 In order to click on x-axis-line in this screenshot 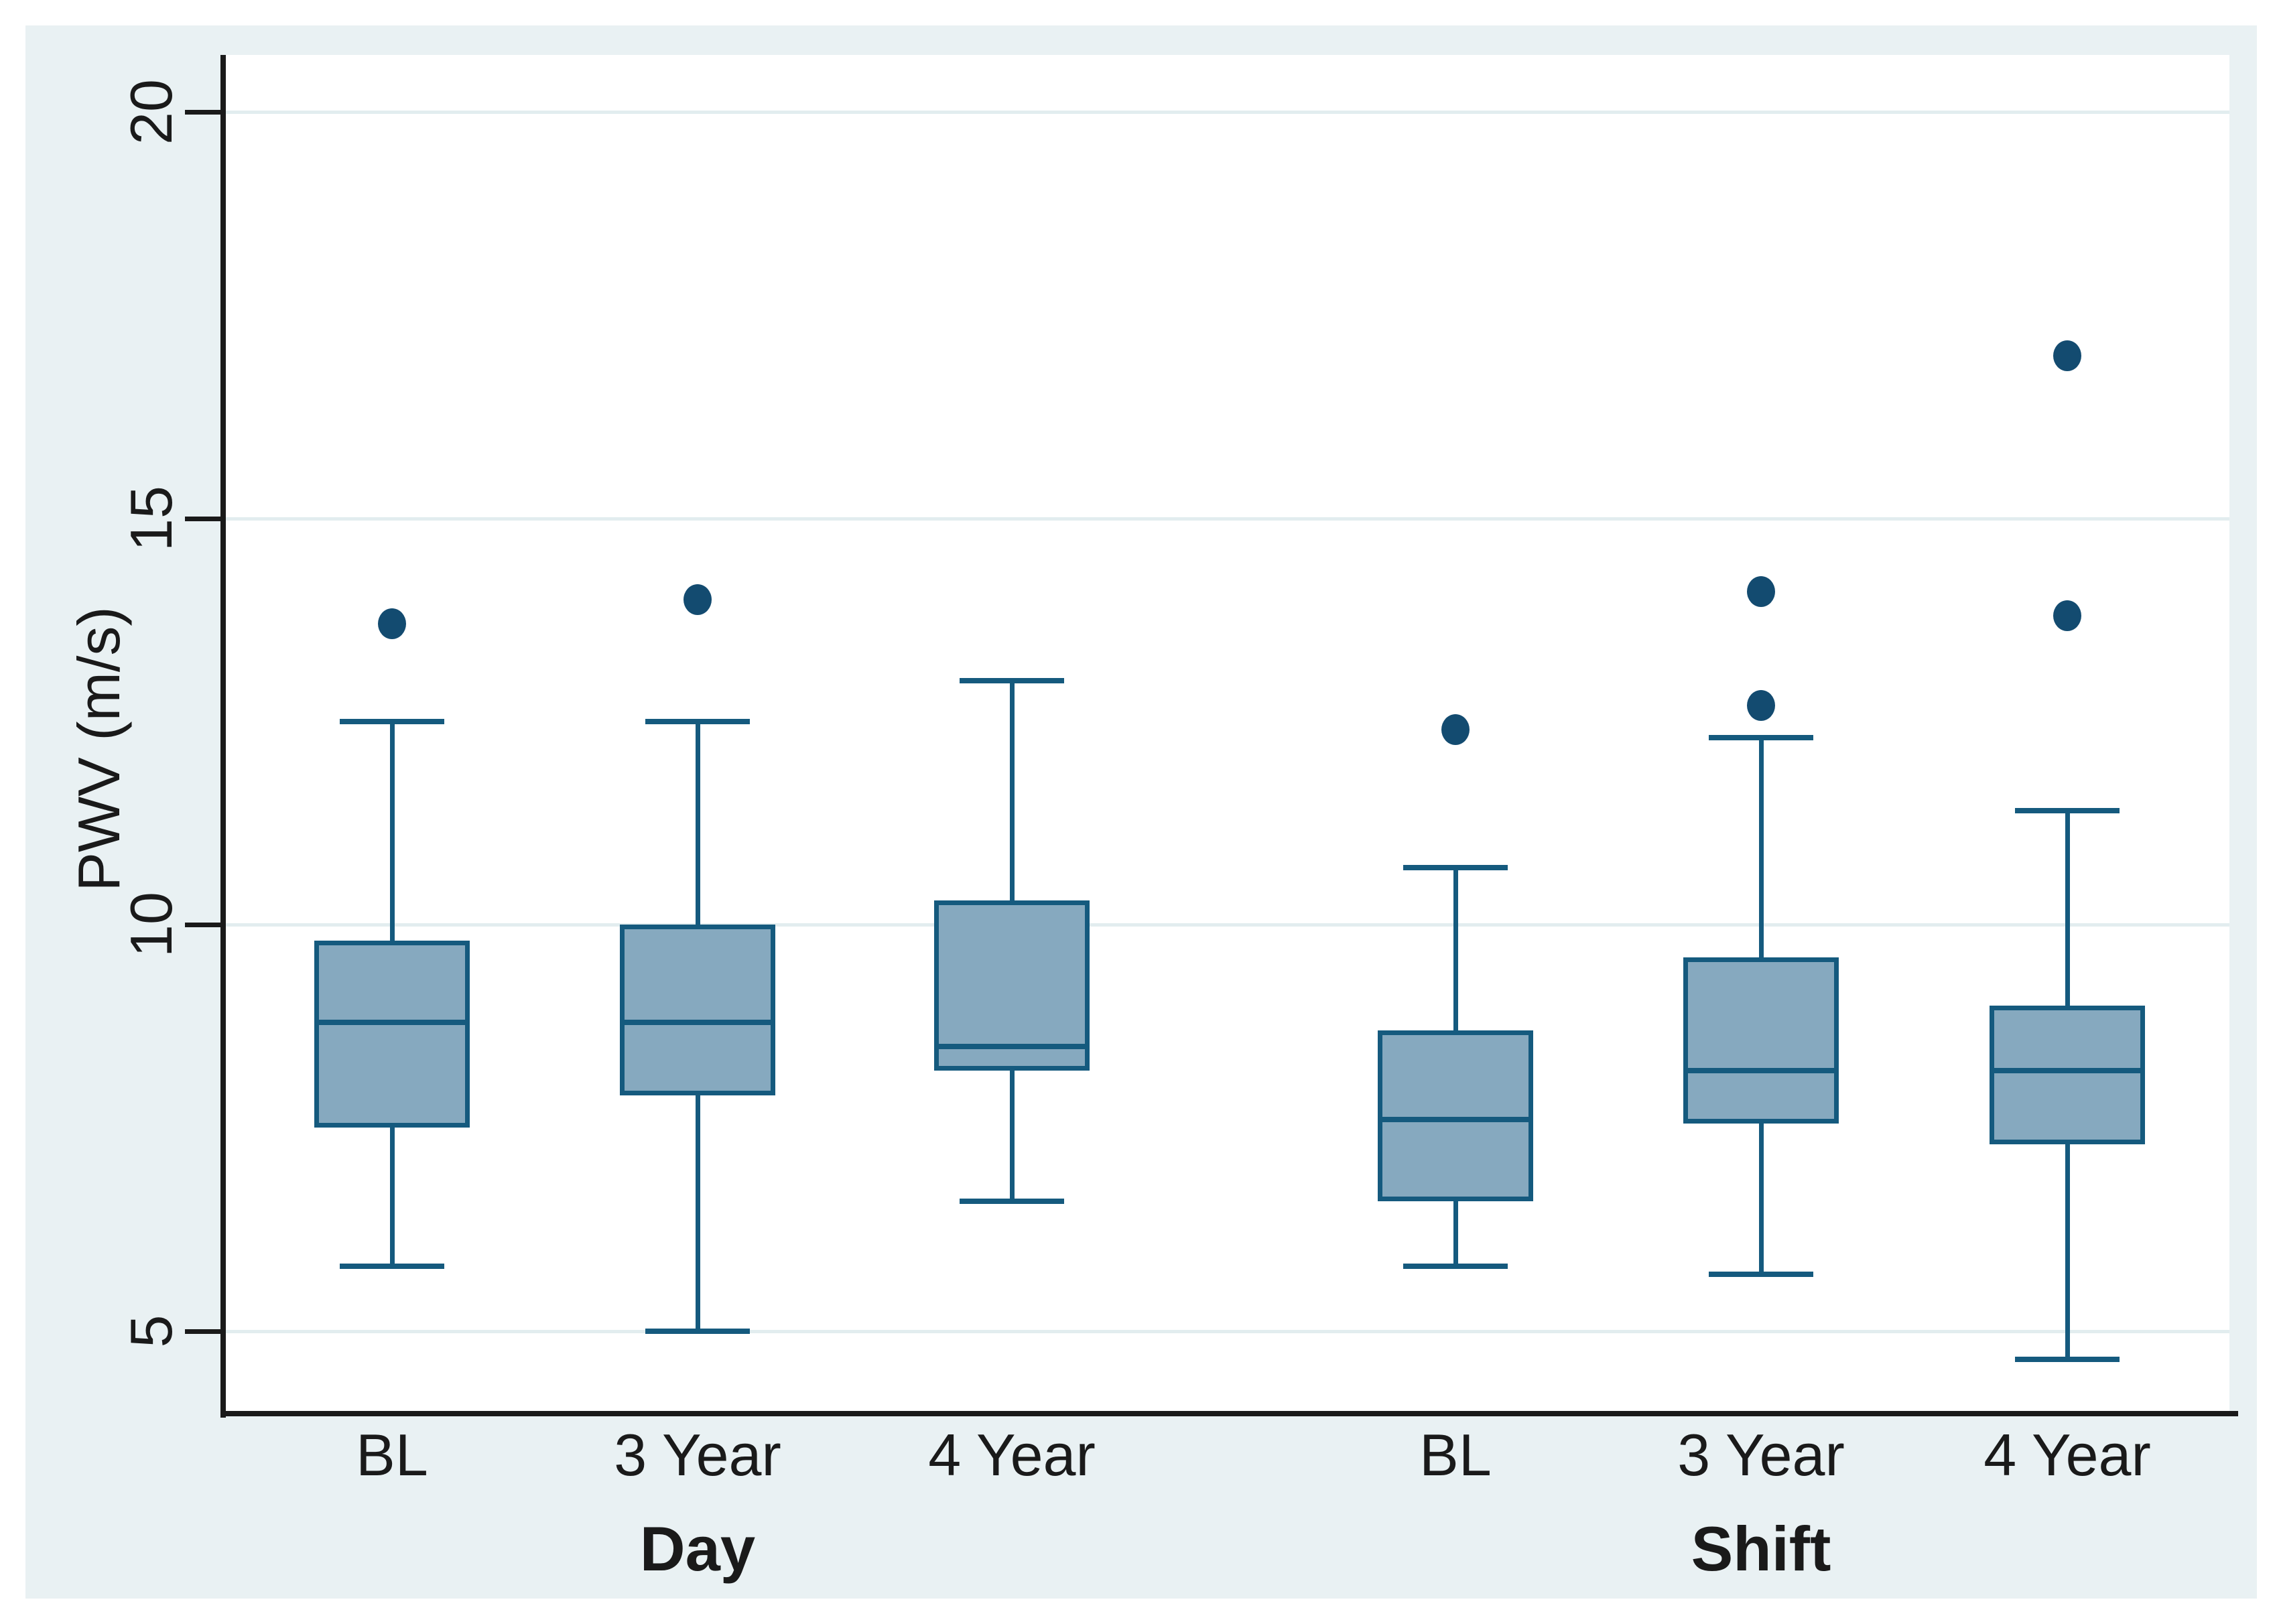, I will do `click(1229, 1413)`.